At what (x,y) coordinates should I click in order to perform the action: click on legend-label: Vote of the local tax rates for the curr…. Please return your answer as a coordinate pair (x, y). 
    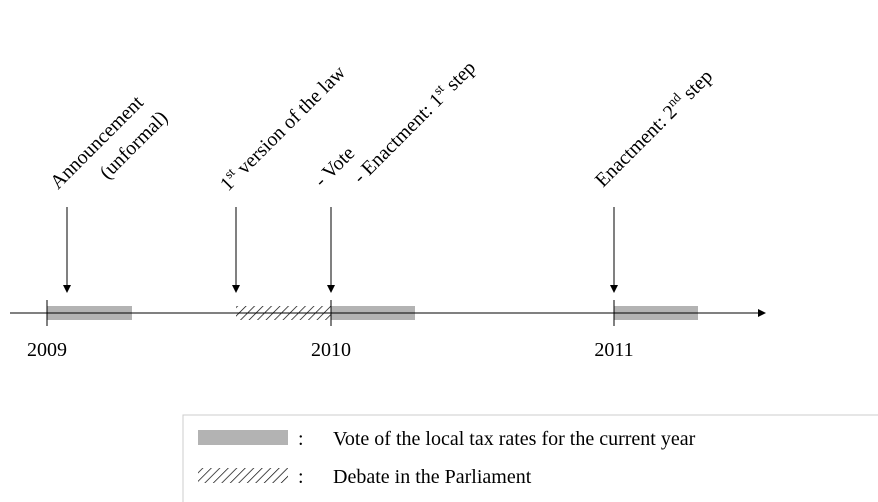
    Looking at the image, I should click on (514, 439).